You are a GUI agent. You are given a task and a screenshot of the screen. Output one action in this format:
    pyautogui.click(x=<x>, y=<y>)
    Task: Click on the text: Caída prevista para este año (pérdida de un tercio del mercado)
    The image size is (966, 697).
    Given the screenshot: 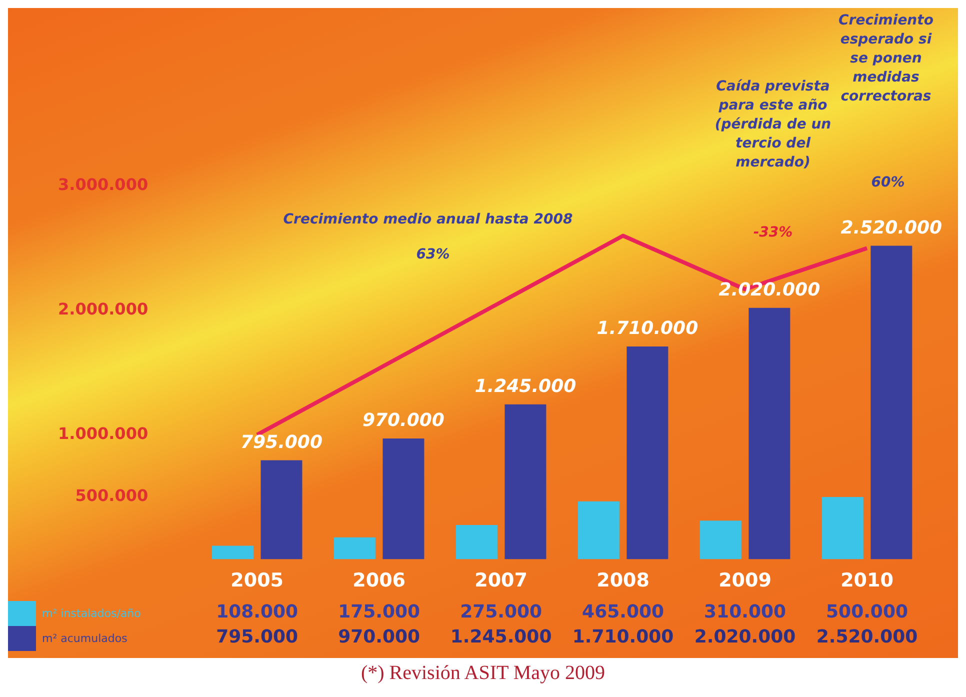 What is the action you would take?
    pyautogui.click(x=773, y=124)
    